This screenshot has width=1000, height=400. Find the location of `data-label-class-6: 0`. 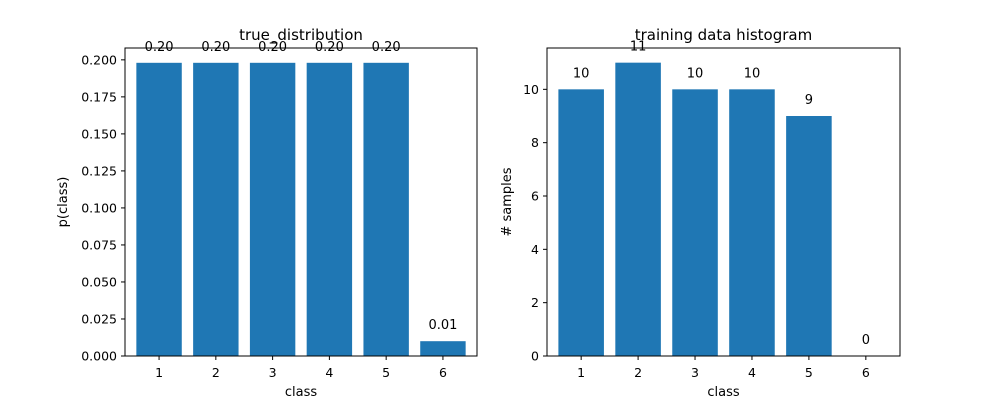

data-label-class-6: 0 is located at coordinates (866, 340).